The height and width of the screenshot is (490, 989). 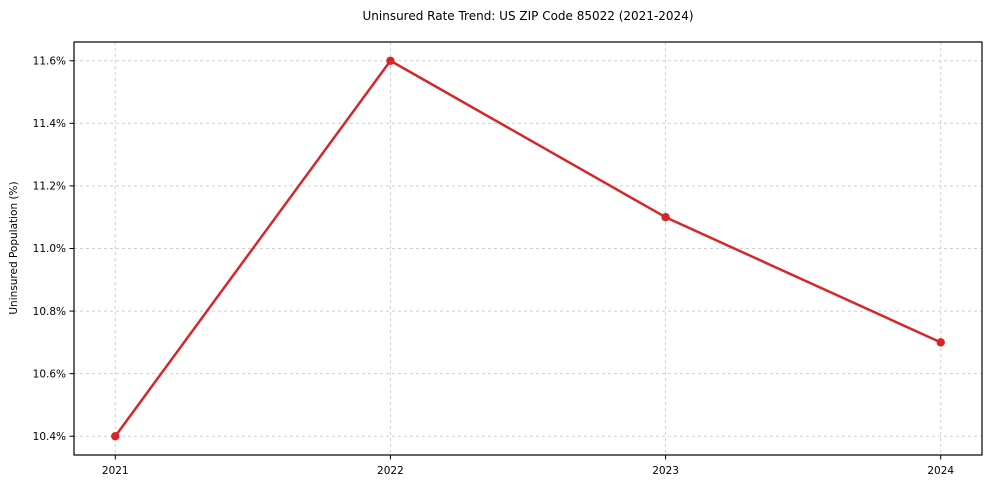 What do you see at coordinates (49, 124) in the screenshot?
I see `y-tick-label: 11.4%` at bounding box center [49, 124].